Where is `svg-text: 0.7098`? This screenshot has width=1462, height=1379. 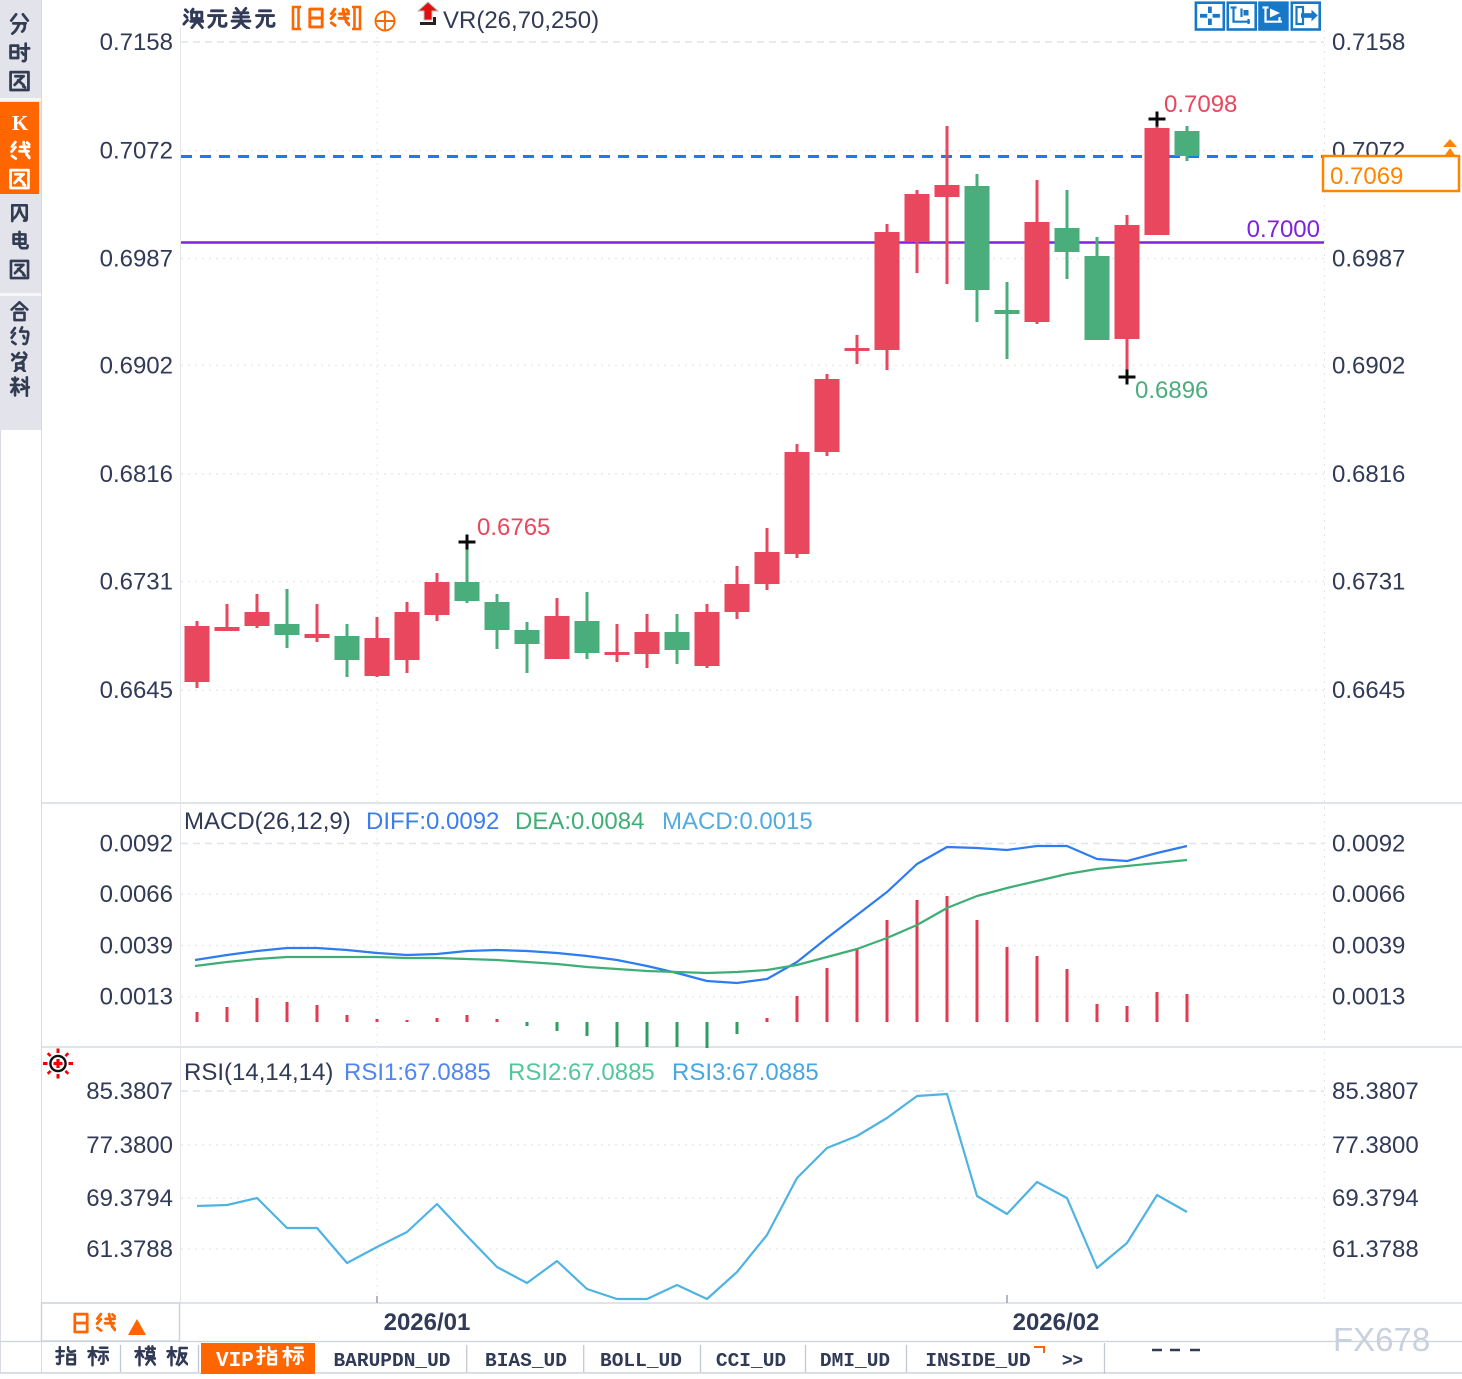
svg-text: 0.7098 is located at coordinates (1200, 104).